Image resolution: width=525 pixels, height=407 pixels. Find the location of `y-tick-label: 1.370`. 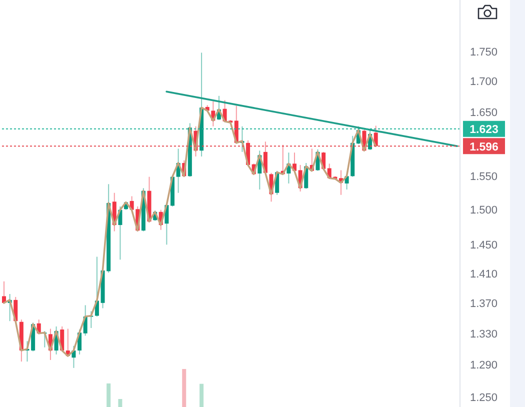

y-tick-label: 1.370 is located at coordinates (484, 304).